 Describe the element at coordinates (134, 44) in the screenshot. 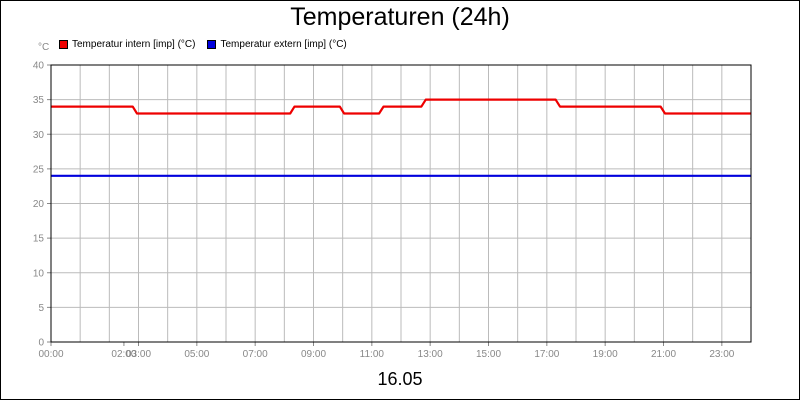

I see `legend-label-intern: Temperatur intern [imp] (°C)` at that location.